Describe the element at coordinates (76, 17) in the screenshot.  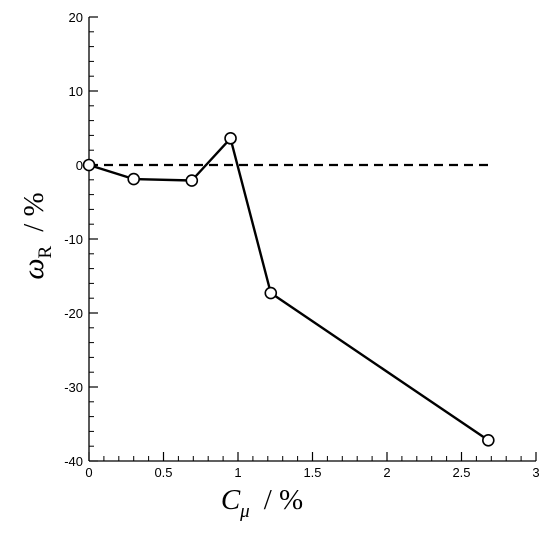
I see `y-tick-label: 20` at that location.